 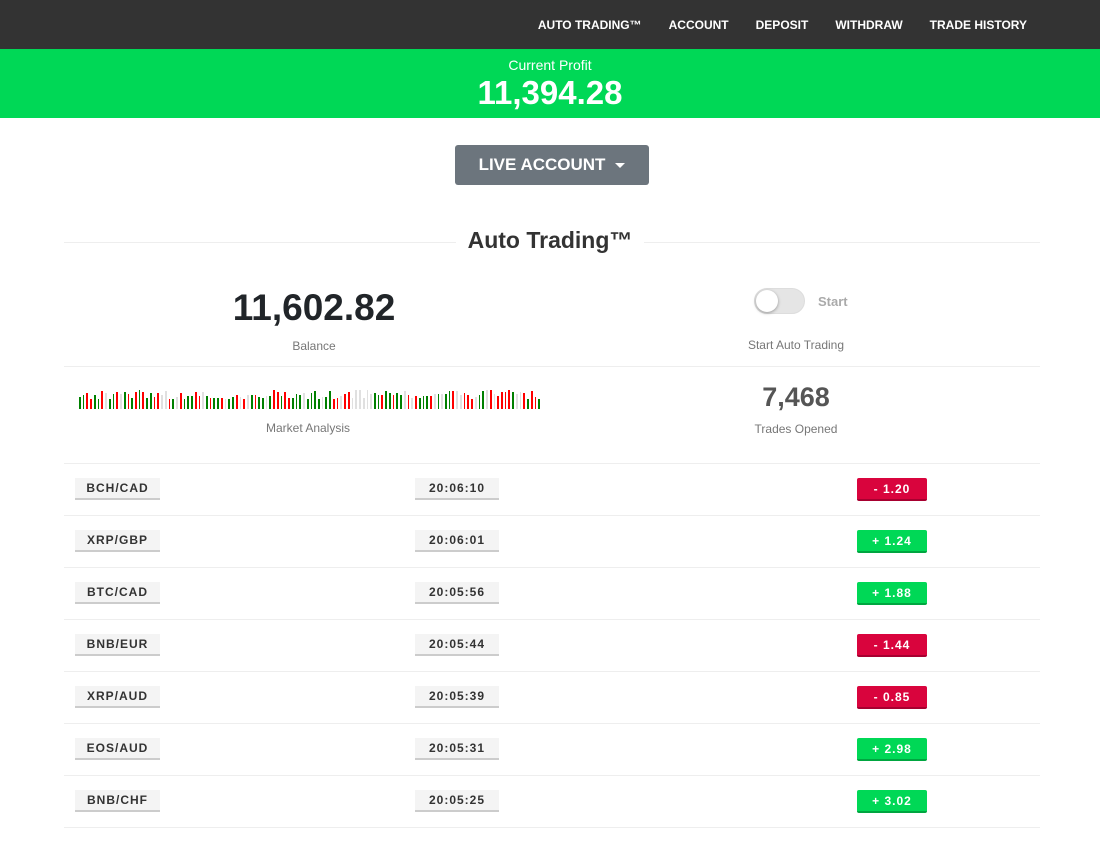 I want to click on auto-trading-toggle, so click(x=779, y=301).